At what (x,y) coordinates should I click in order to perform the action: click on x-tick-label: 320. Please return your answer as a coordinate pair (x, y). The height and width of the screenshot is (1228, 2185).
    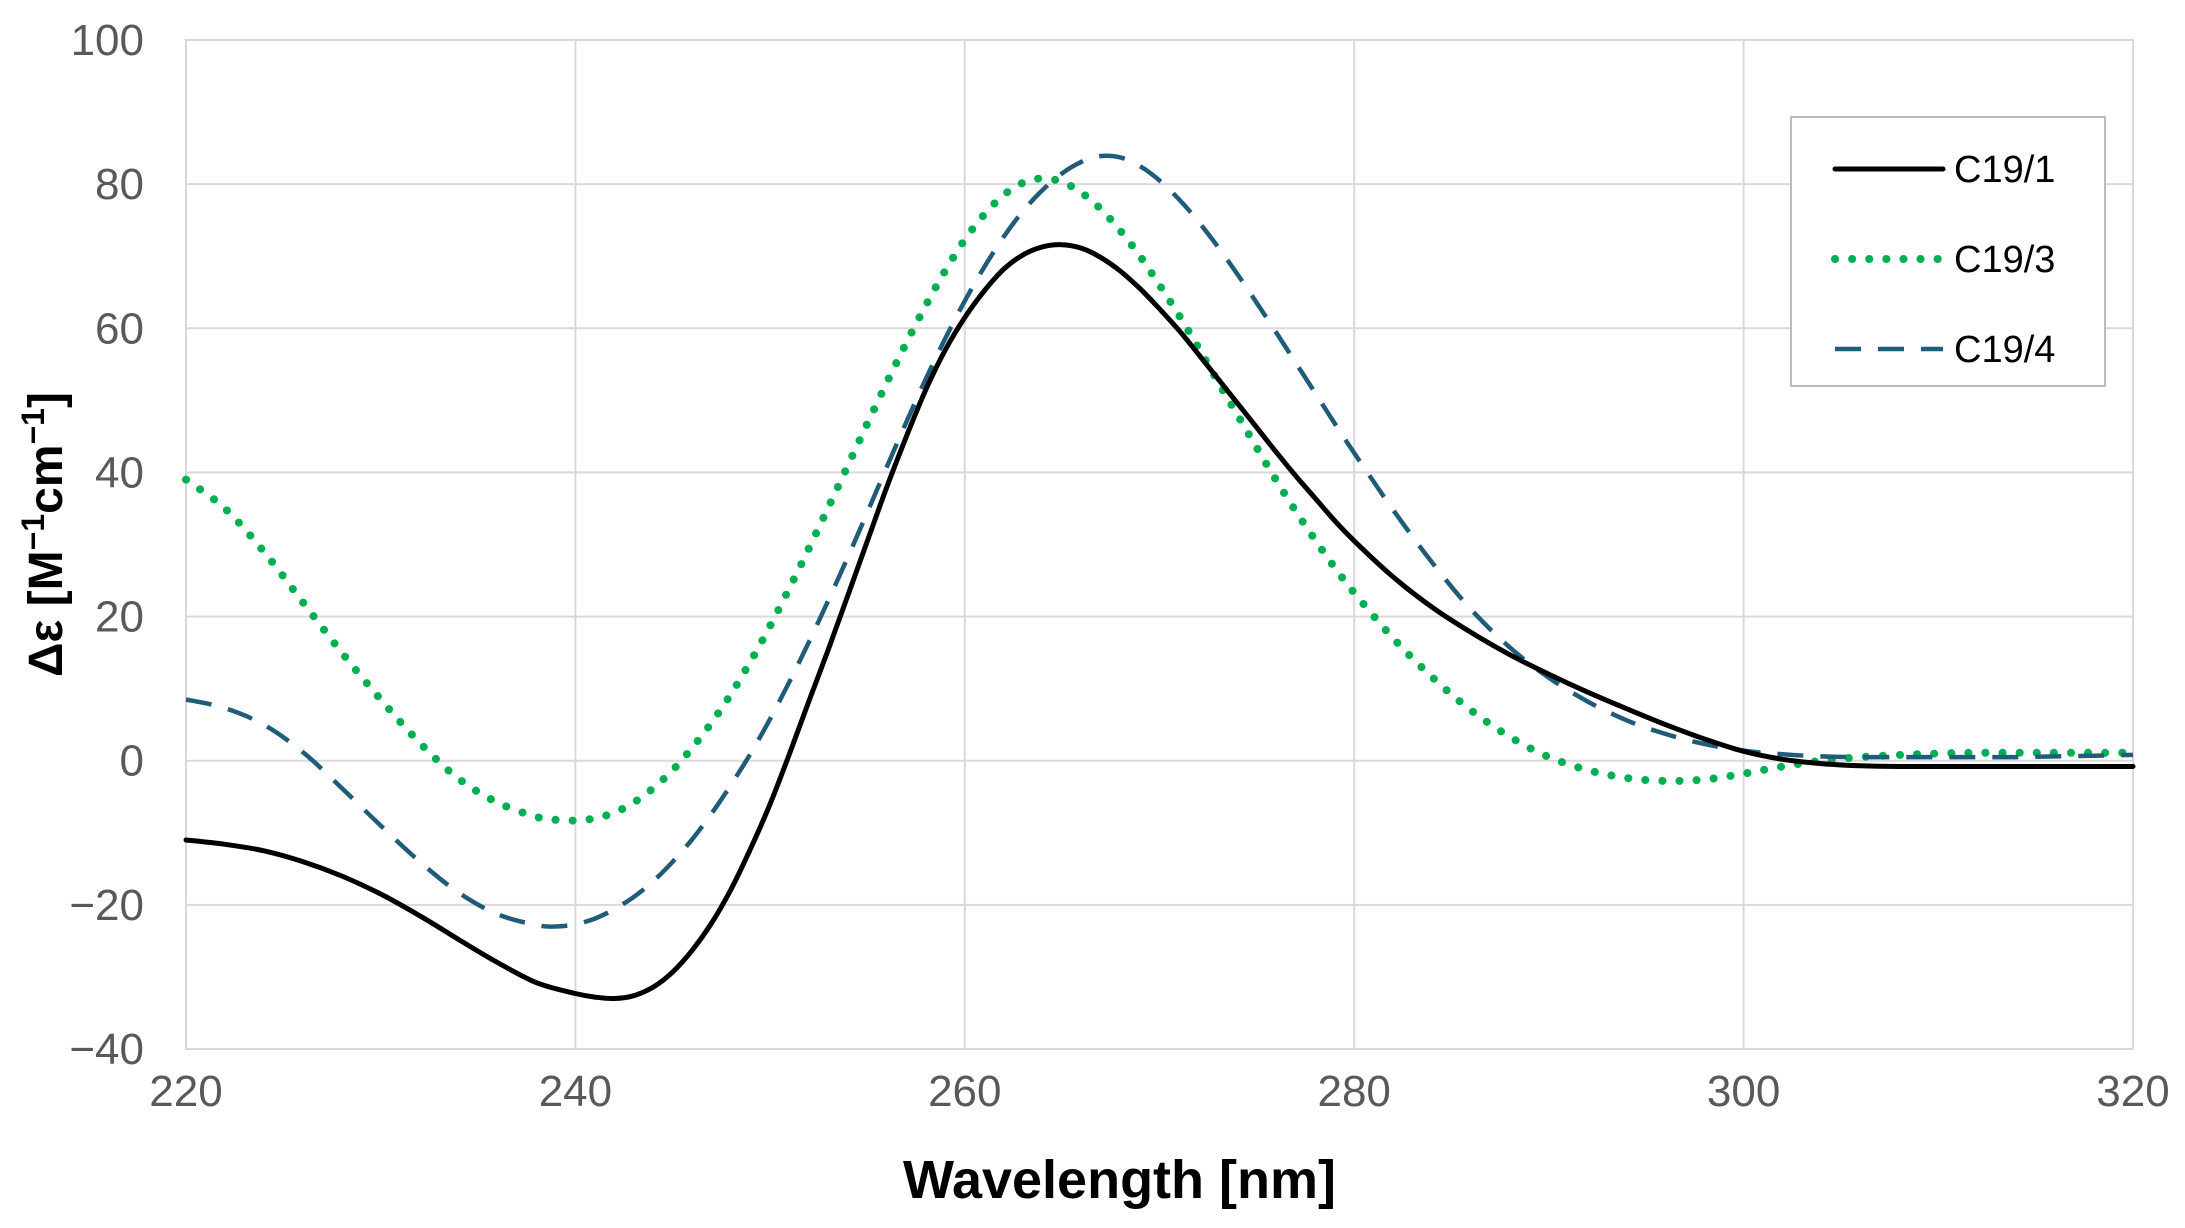
    Looking at the image, I should click on (2132, 1091).